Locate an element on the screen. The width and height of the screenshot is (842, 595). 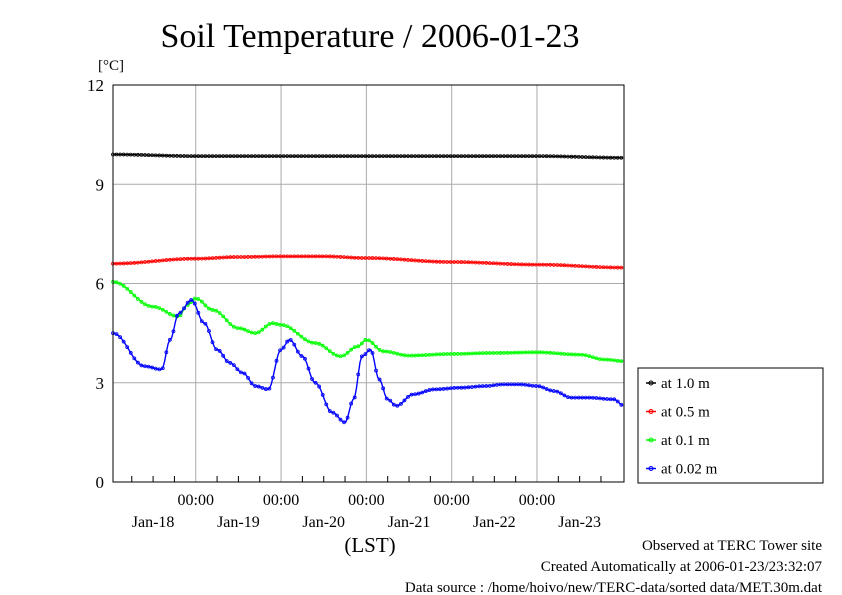
series-at-0-5-m is located at coordinates (367, 262).